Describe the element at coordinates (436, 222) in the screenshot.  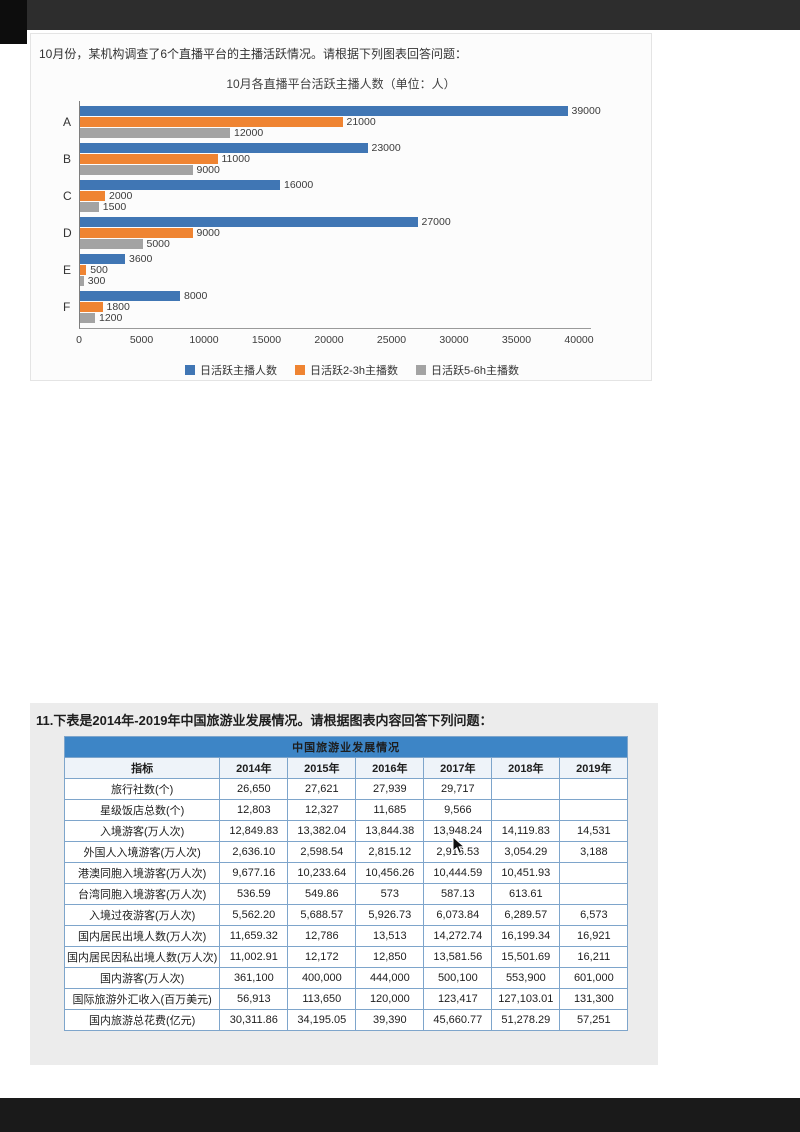
I see `bar-value-label: 27000` at that location.